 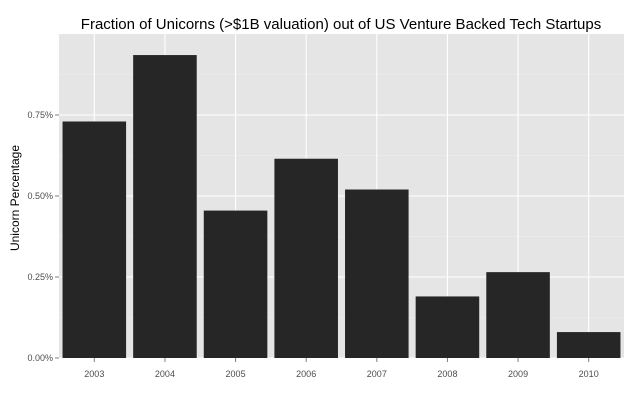 I want to click on bar-2009, so click(x=518, y=315).